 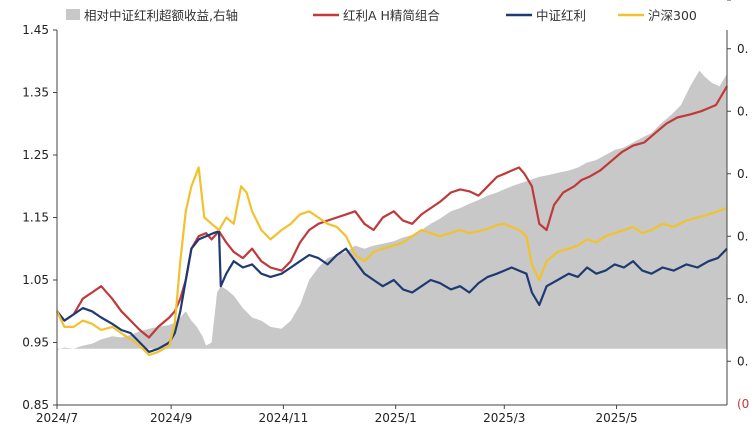 What do you see at coordinates (396, 418) in the screenshot?
I see `x-tick-label: 2025/1` at bounding box center [396, 418].